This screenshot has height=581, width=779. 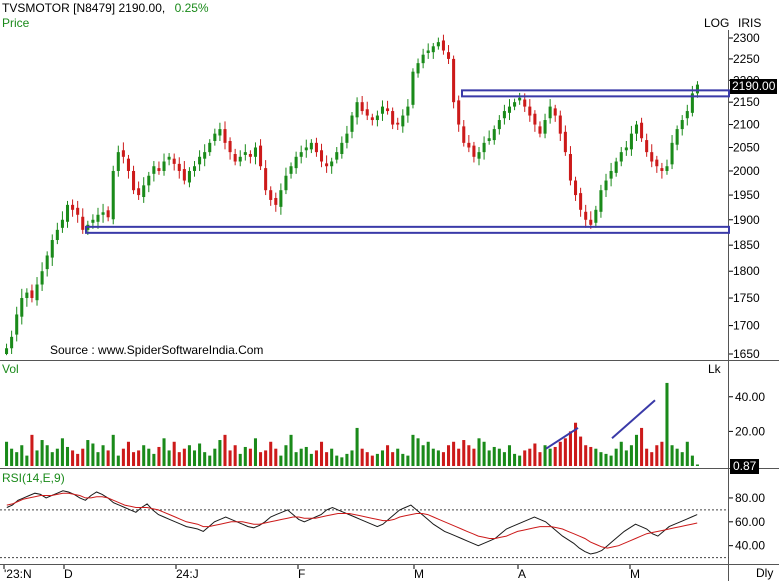 What do you see at coordinates (746, 245) in the screenshot?
I see `price-tick-label: 1850` at bounding box center [746, 245].